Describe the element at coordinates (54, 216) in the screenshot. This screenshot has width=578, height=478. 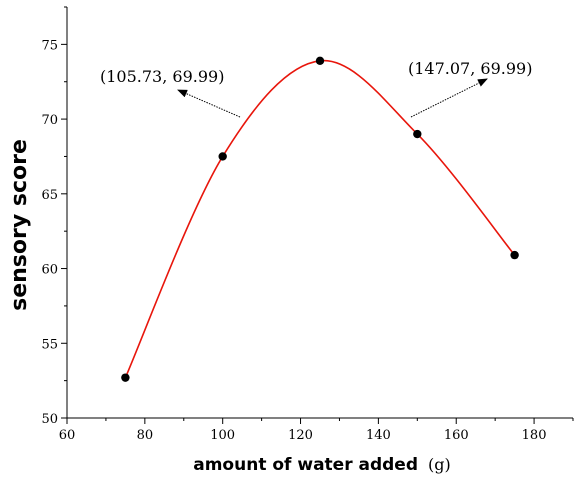
I see `y-ticks: 50 55 60 65 70 75` at that location.